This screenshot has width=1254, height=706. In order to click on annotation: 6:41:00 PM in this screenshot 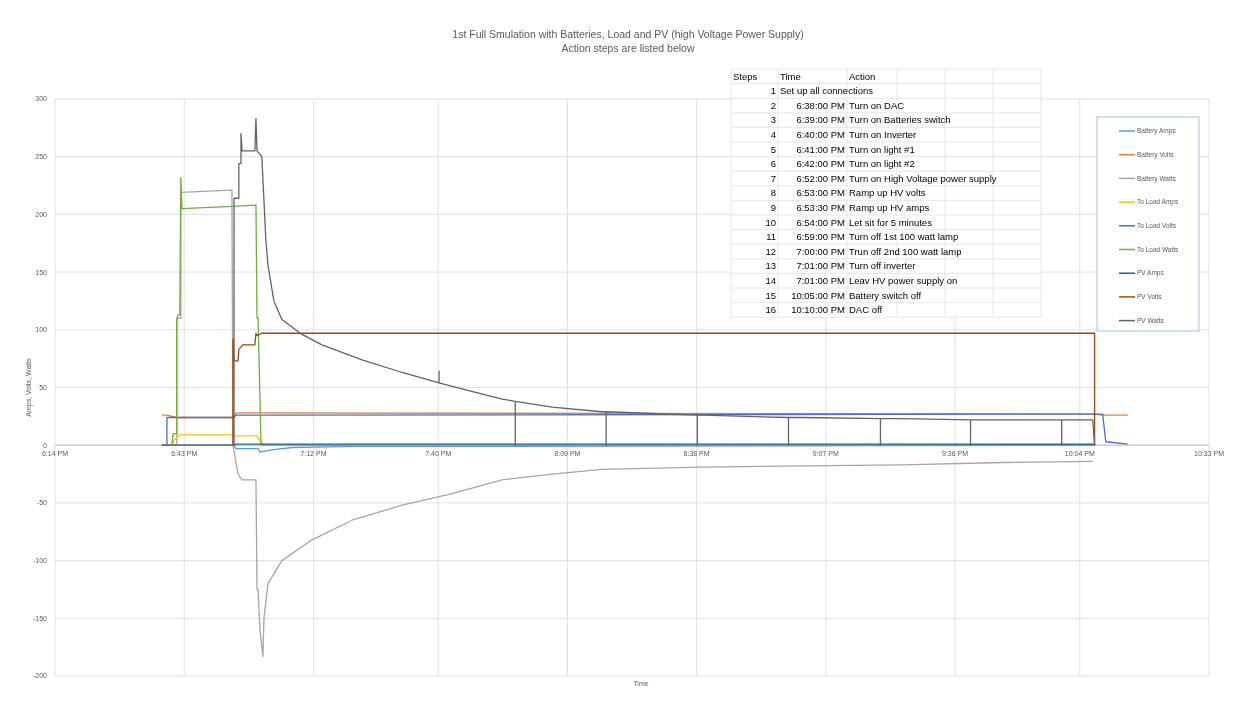, I will do `click(821, 149)`.